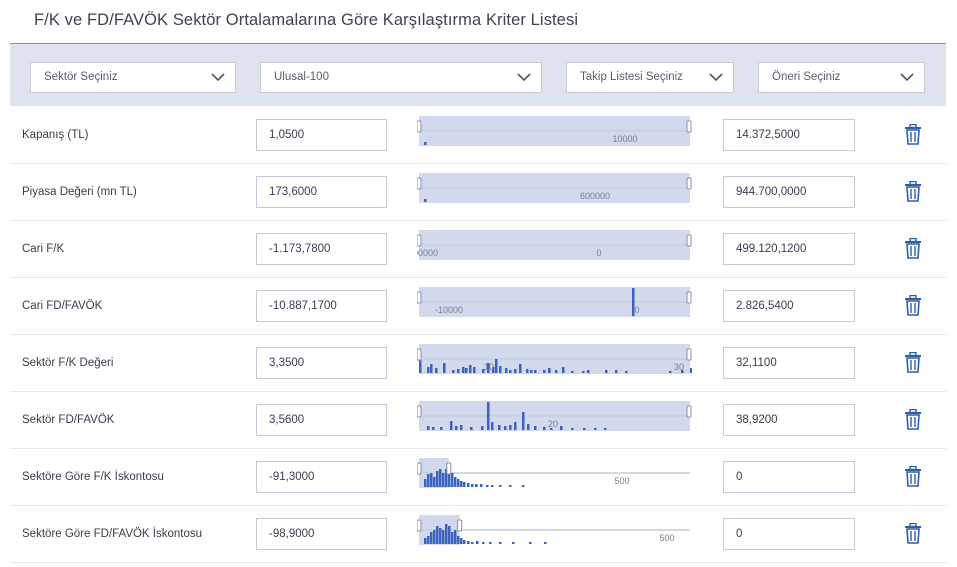 Image resolution: width=957 pixels, height=567 pixels. I want to click on range-slider: 10 30, so click(554, 359).